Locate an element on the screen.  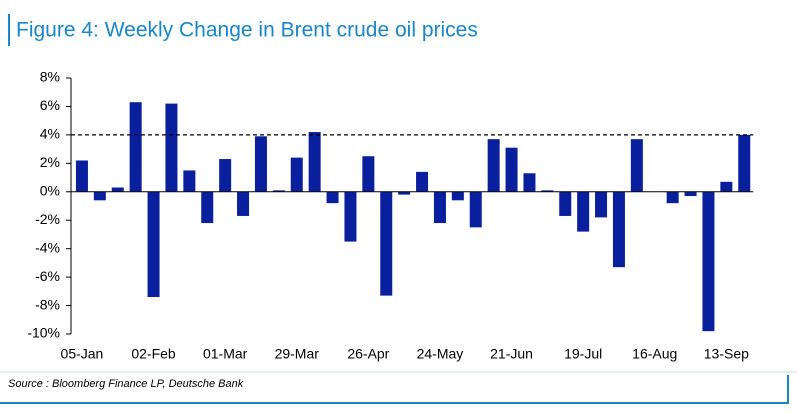
x-tick-label: 29-Mar is located at coordinates (297, 354).